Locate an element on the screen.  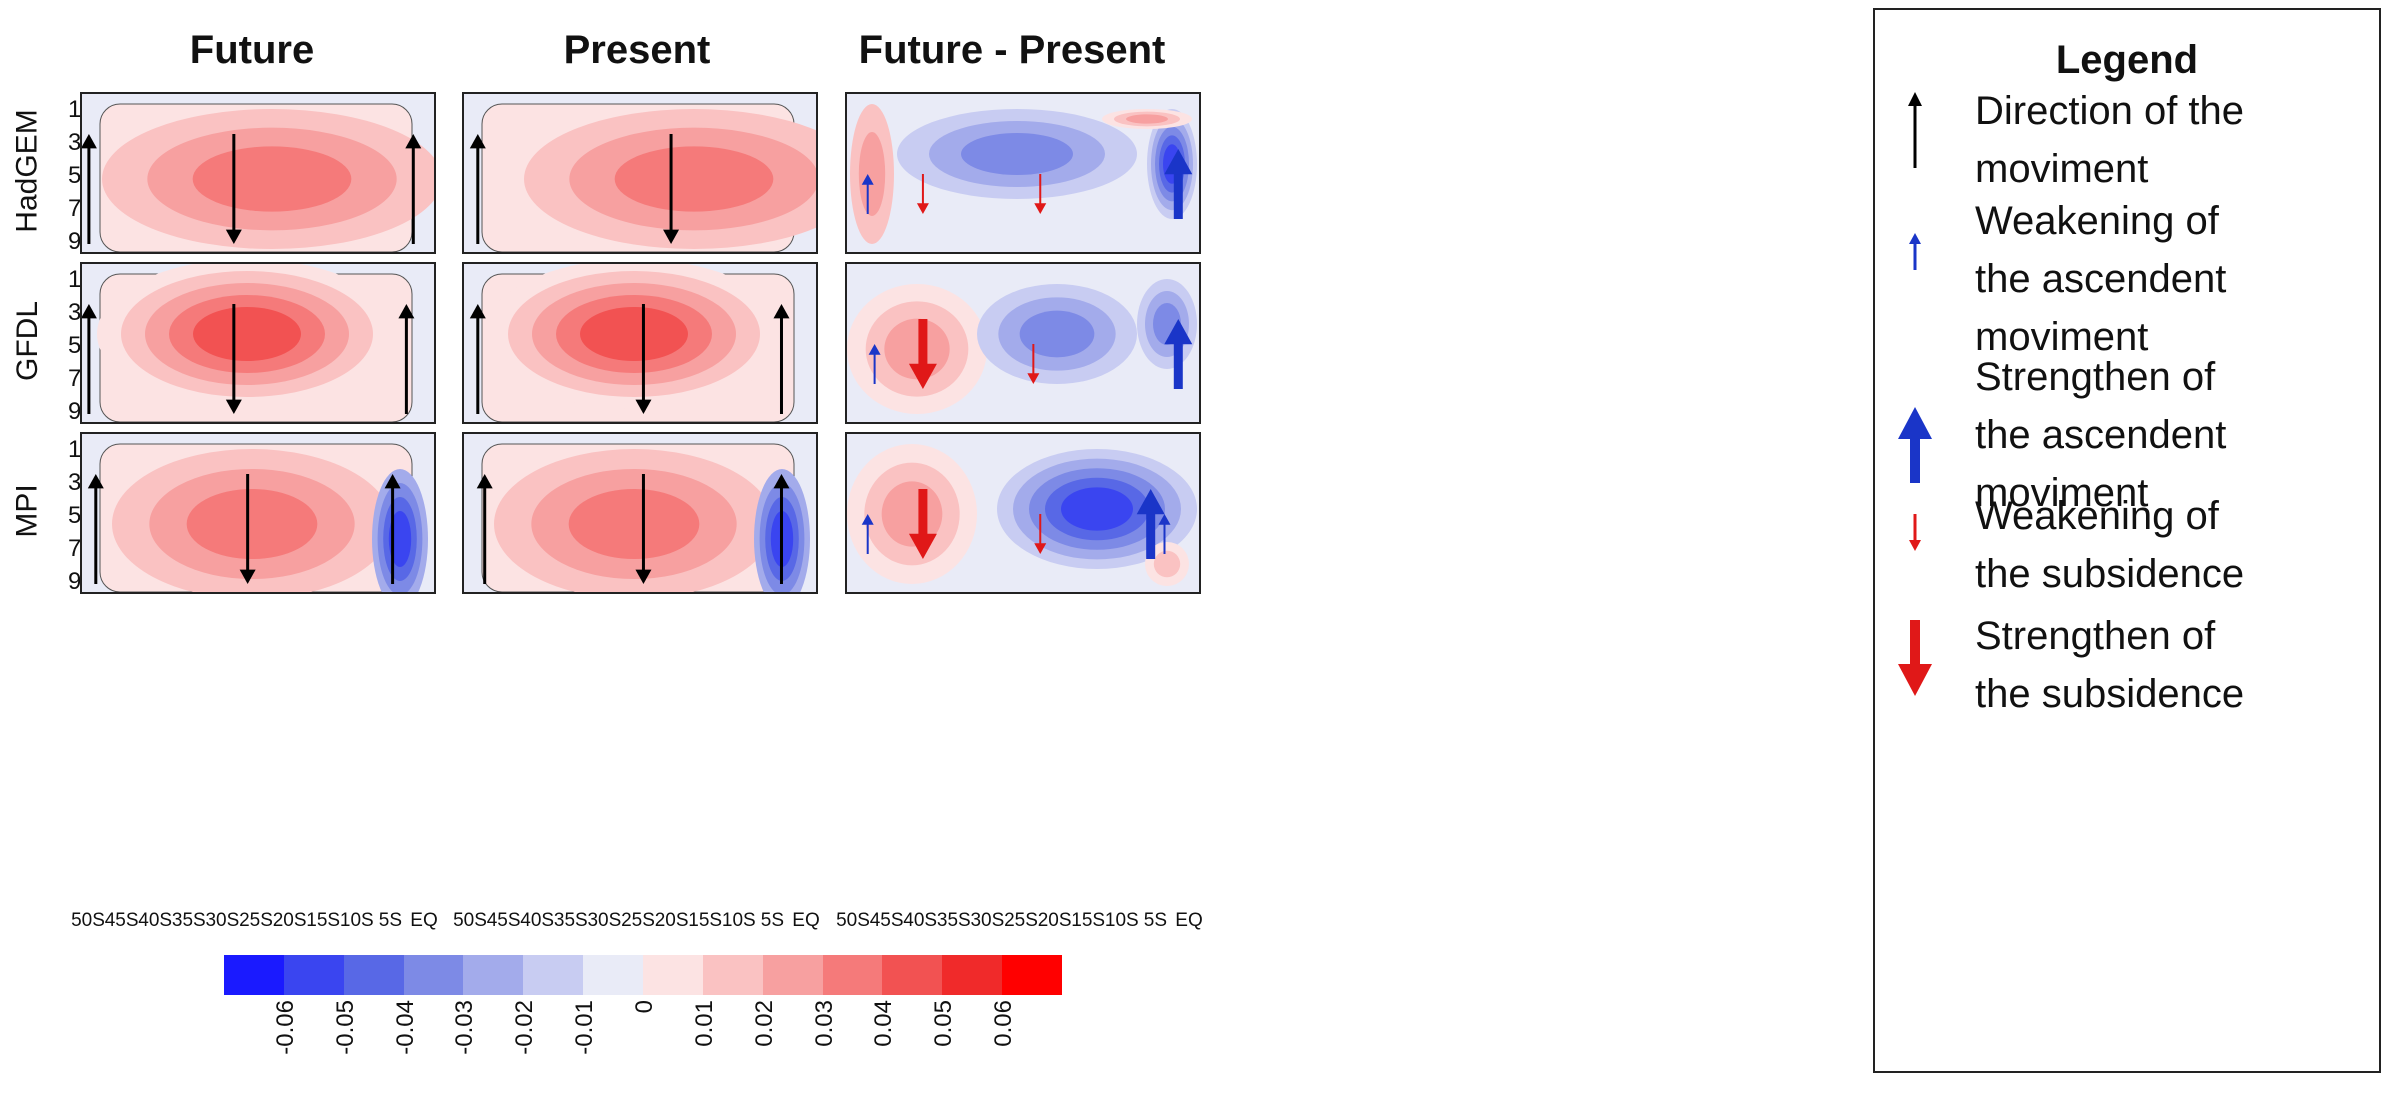
legend-item-weak-subsidence: Weakening of the subsidence is located at coordinates (2110, 545).